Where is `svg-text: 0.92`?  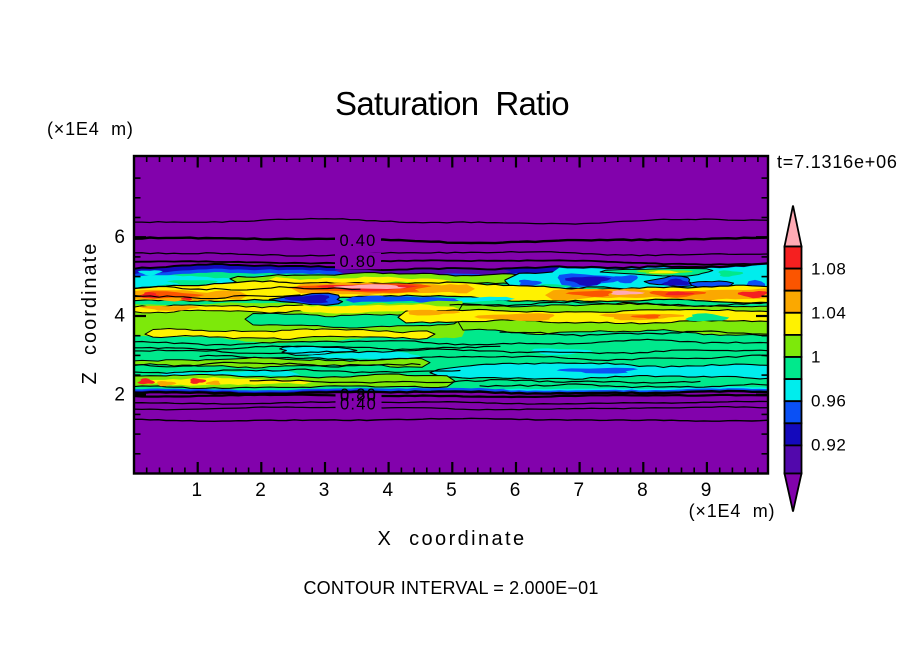
svg-text: 0.92 is located at coordinates (829, 444).